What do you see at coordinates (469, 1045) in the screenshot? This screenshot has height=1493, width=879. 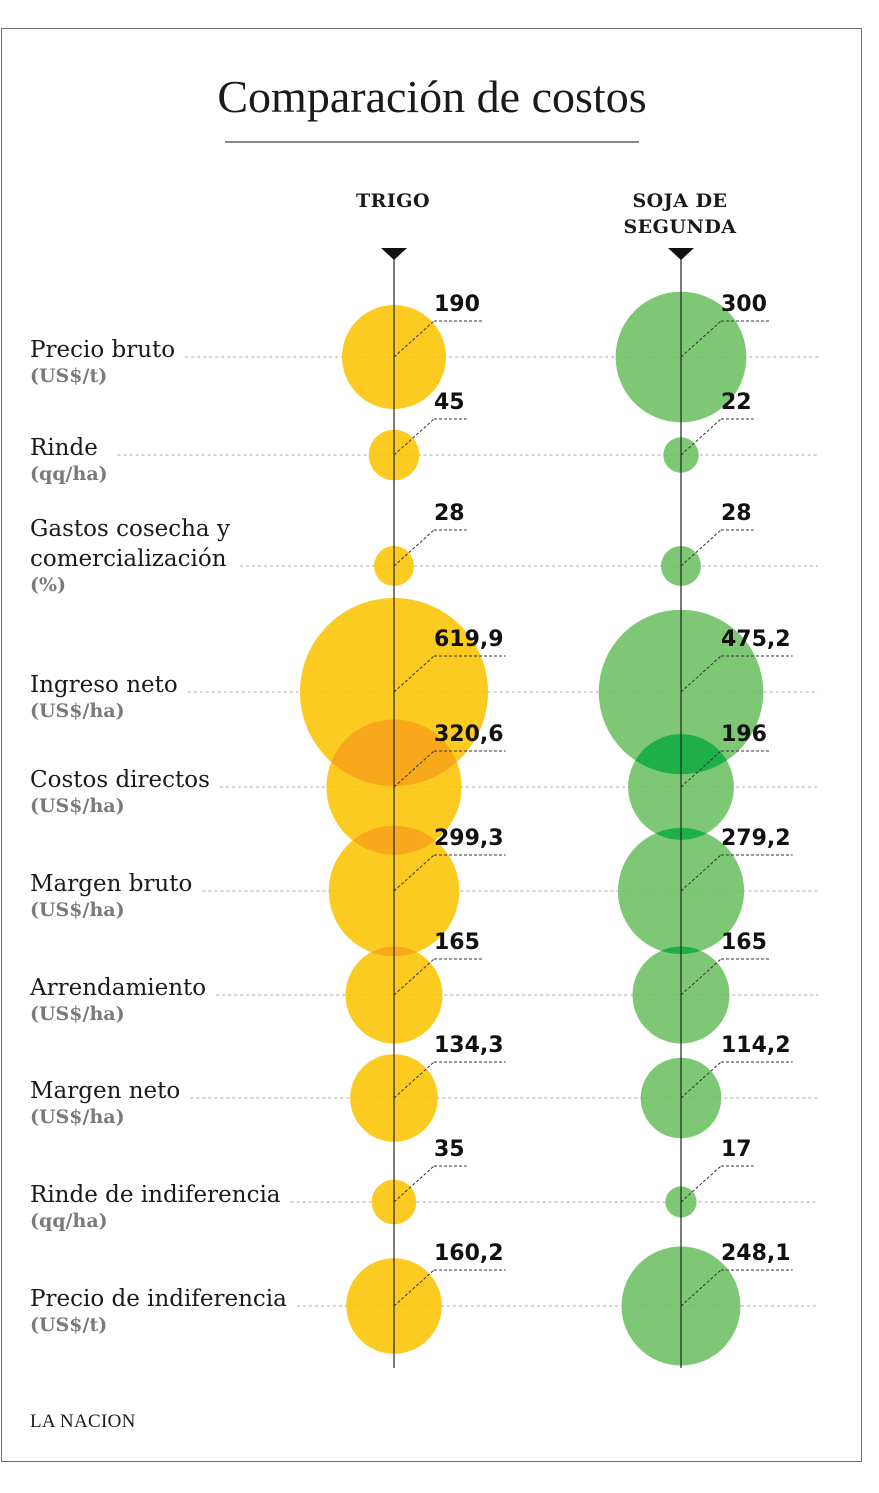 I see `value-label: 134,3` at bounding box center [469, 1045].